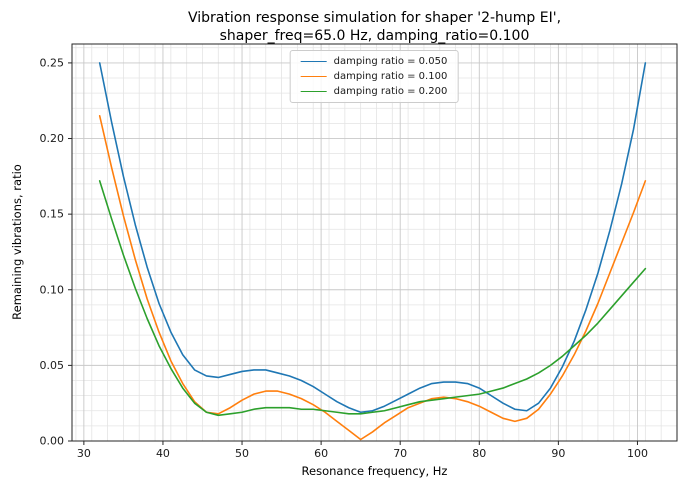 This screenshot has height=500, width=700. Describe the element at coordinates (558, 453) in the screenshot. I see `x-tick-label: 90` at that location.